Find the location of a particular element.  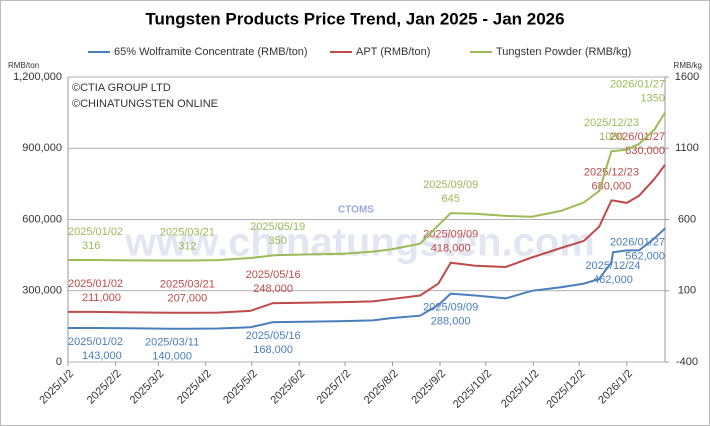

annotation-value: 143,000 is located at coordinates (102, 356).